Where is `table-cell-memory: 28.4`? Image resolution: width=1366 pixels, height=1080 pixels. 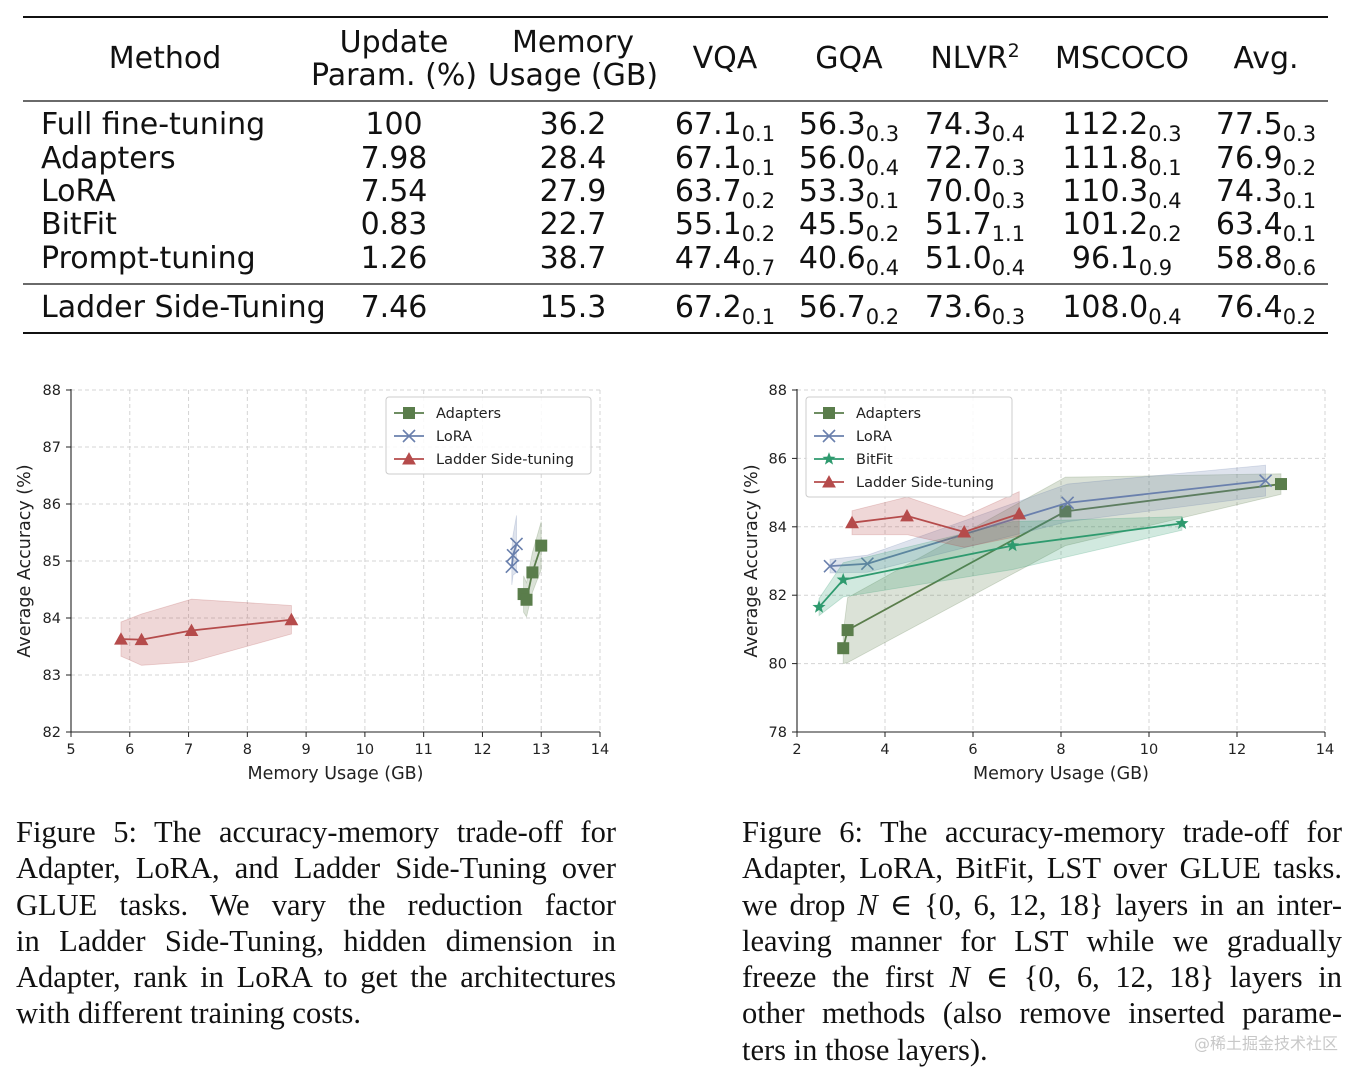 table-cell-memory: 28.4 is located at coordinates (573, 158).